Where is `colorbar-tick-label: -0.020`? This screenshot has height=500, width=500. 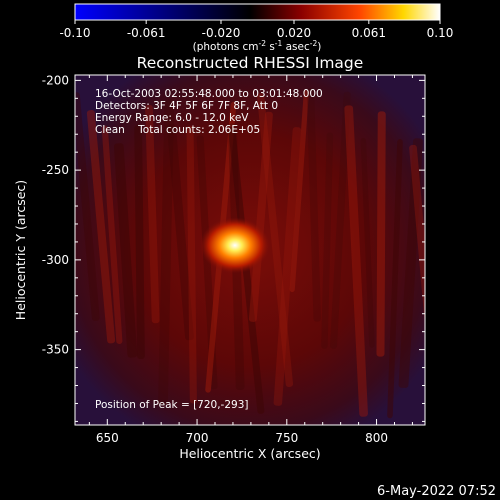 colorbar-tick-label: -0.020 is located at coordinates (221, 33).